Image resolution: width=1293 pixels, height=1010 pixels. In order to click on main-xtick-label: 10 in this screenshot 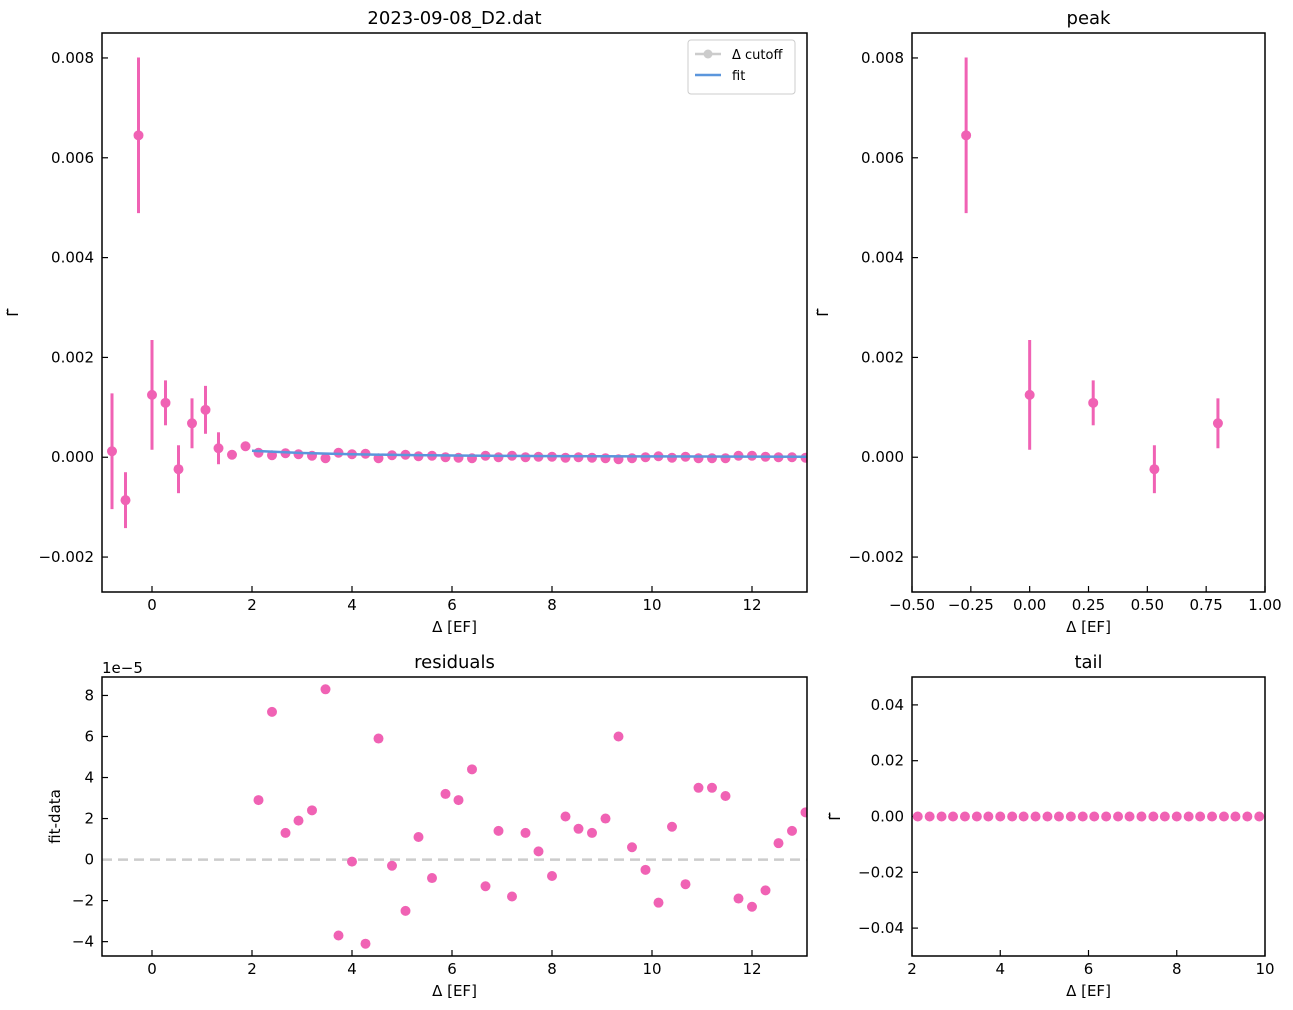, I will do `click(651, 605)`.